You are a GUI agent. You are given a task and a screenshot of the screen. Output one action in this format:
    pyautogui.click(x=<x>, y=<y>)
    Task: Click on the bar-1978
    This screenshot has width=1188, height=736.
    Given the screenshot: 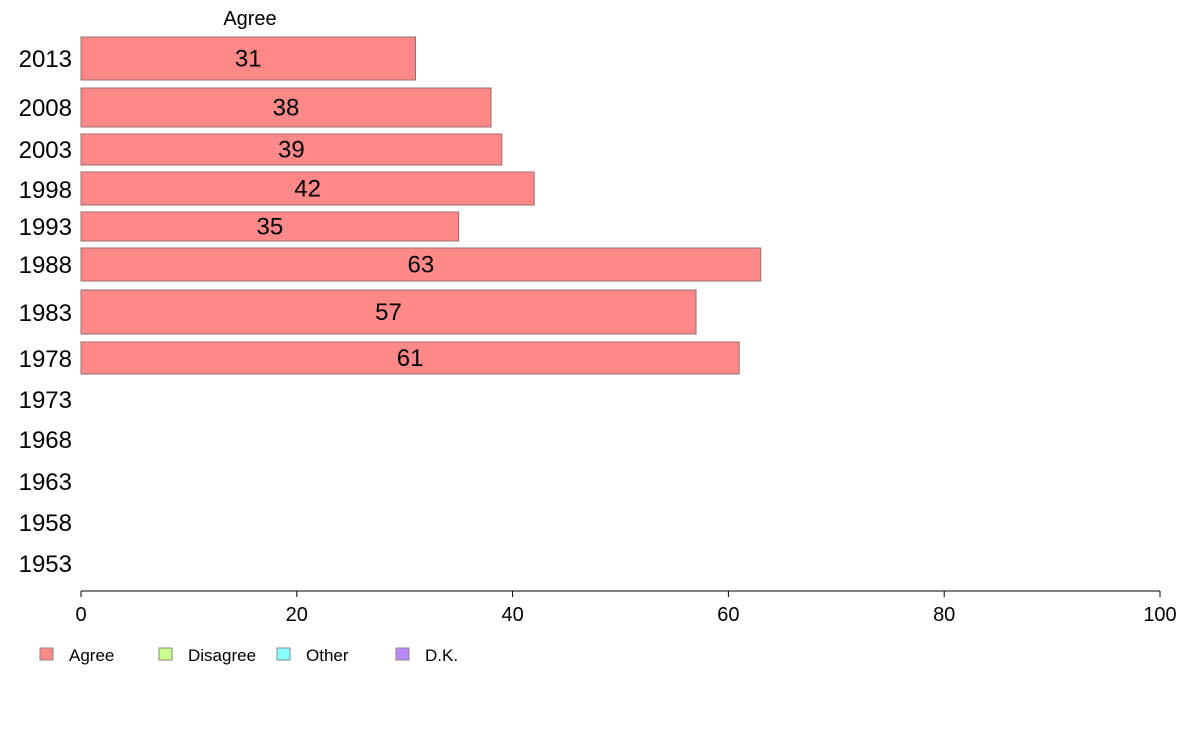 What is the action you would take?
    pyautogui.click(x=410, y=358)
    